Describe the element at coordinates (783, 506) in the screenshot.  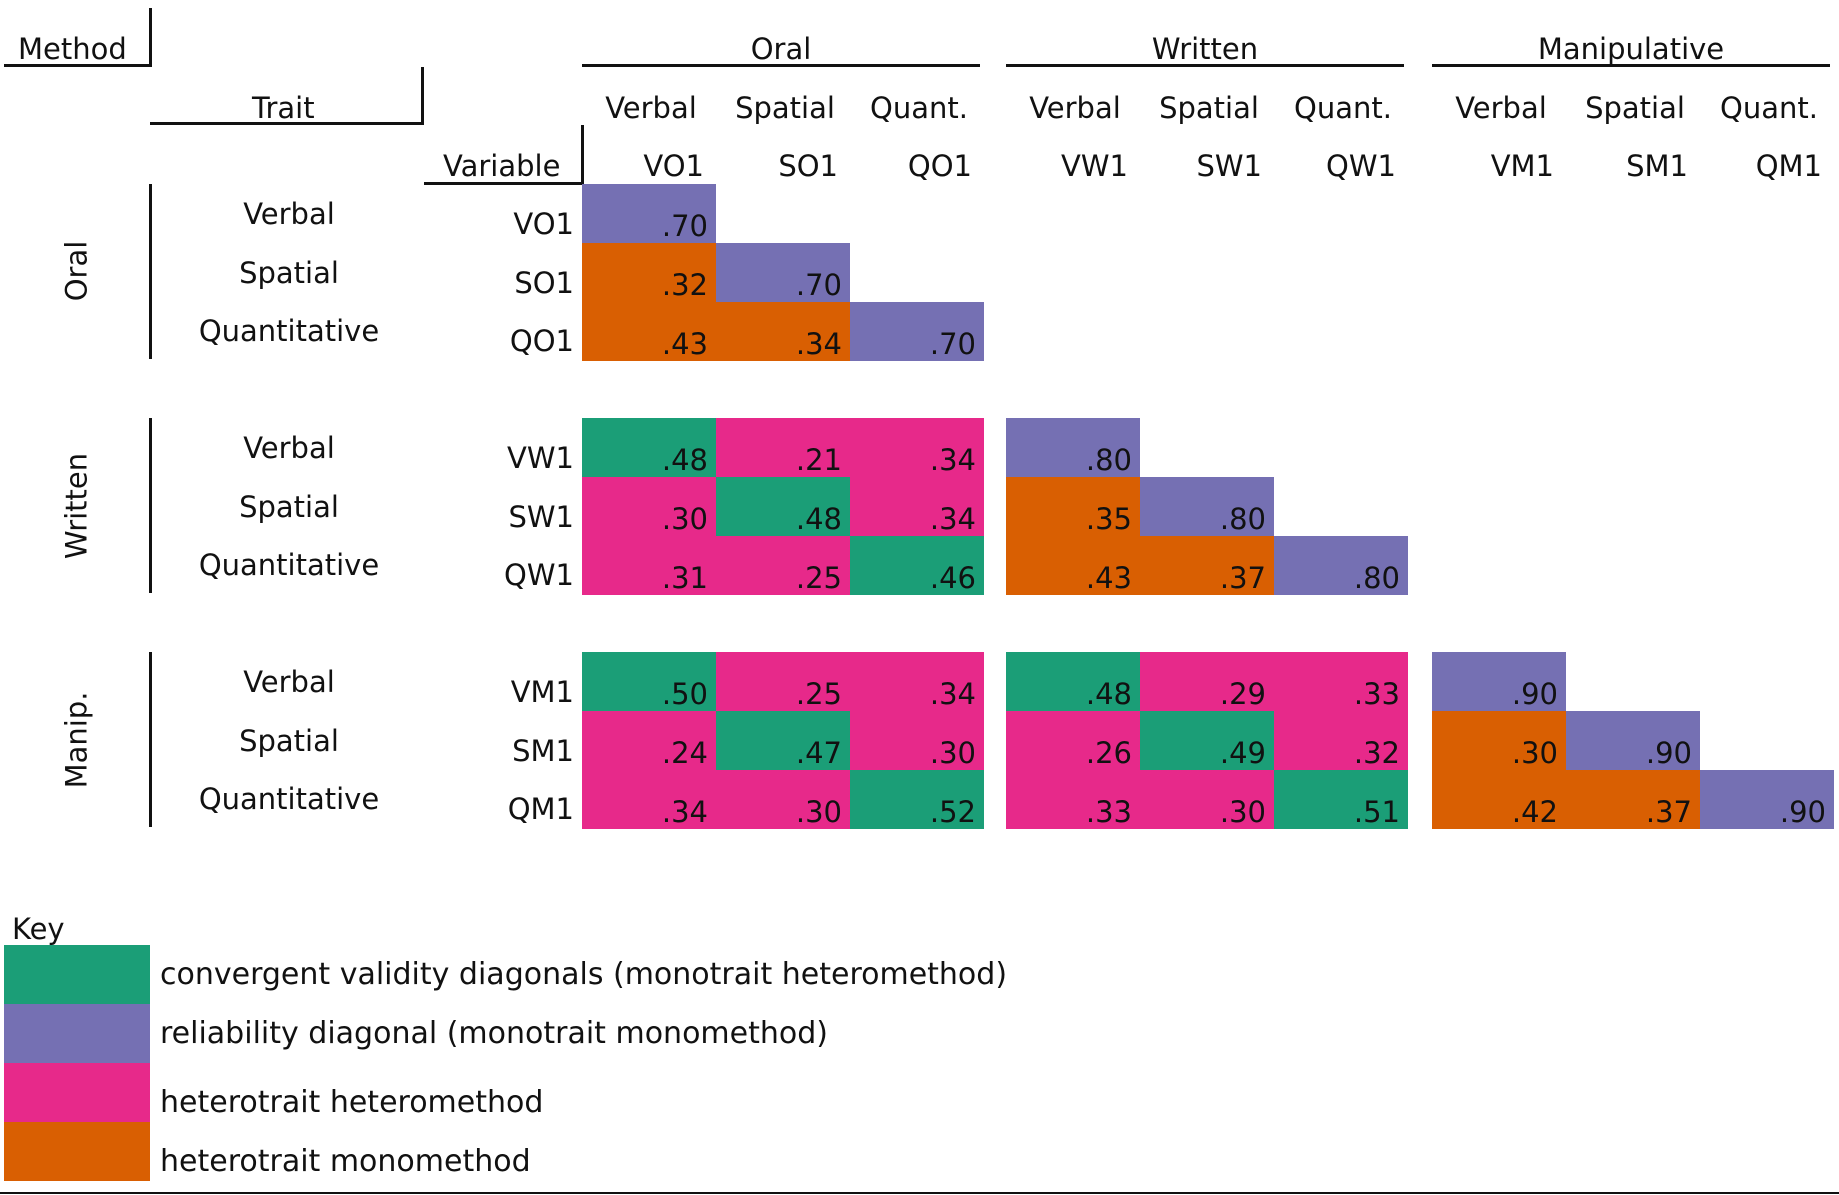
I see `matrix-cell-sw1-so1: .48` at that location.